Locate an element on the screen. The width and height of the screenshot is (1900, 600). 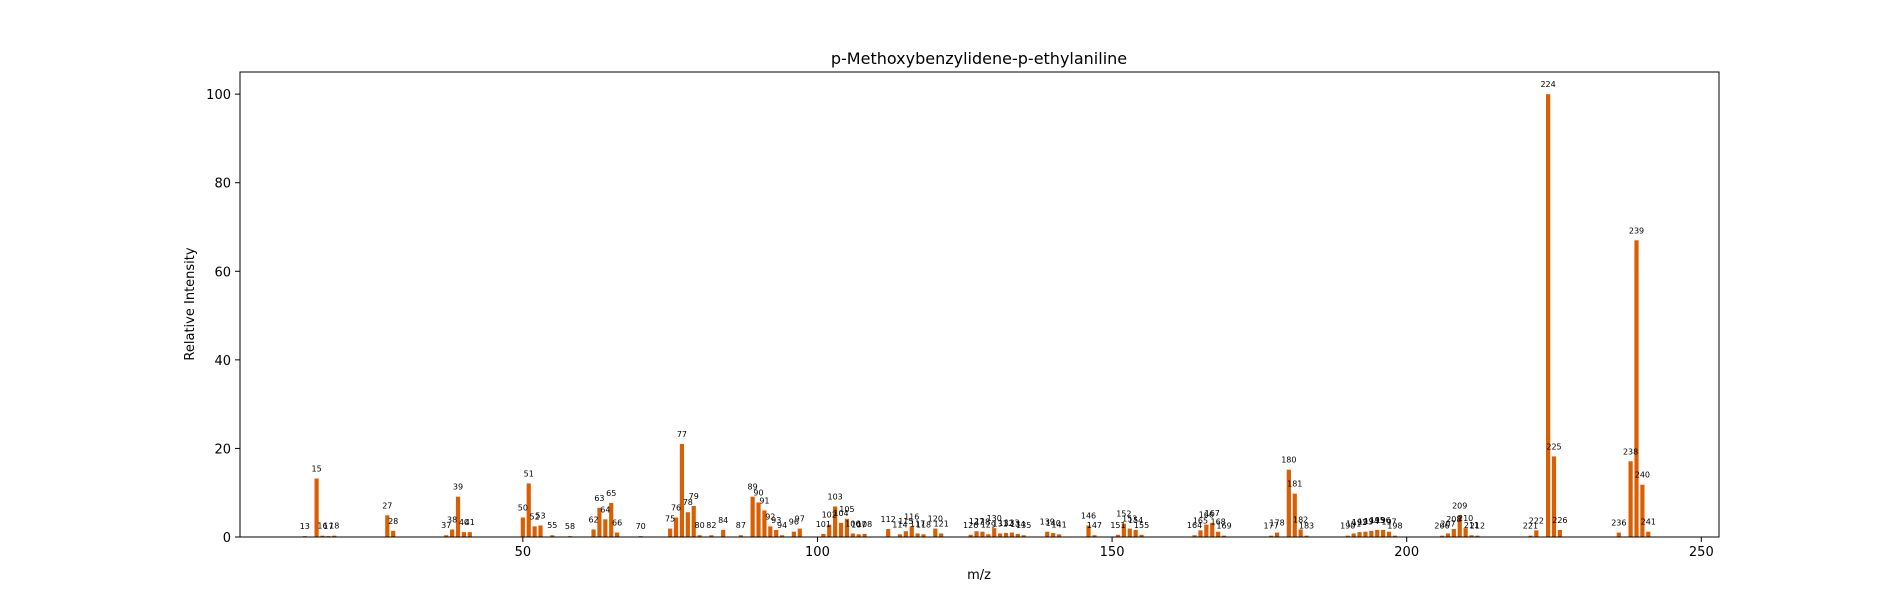
peak-label-66: 66 is located at coordinates (617, 523).